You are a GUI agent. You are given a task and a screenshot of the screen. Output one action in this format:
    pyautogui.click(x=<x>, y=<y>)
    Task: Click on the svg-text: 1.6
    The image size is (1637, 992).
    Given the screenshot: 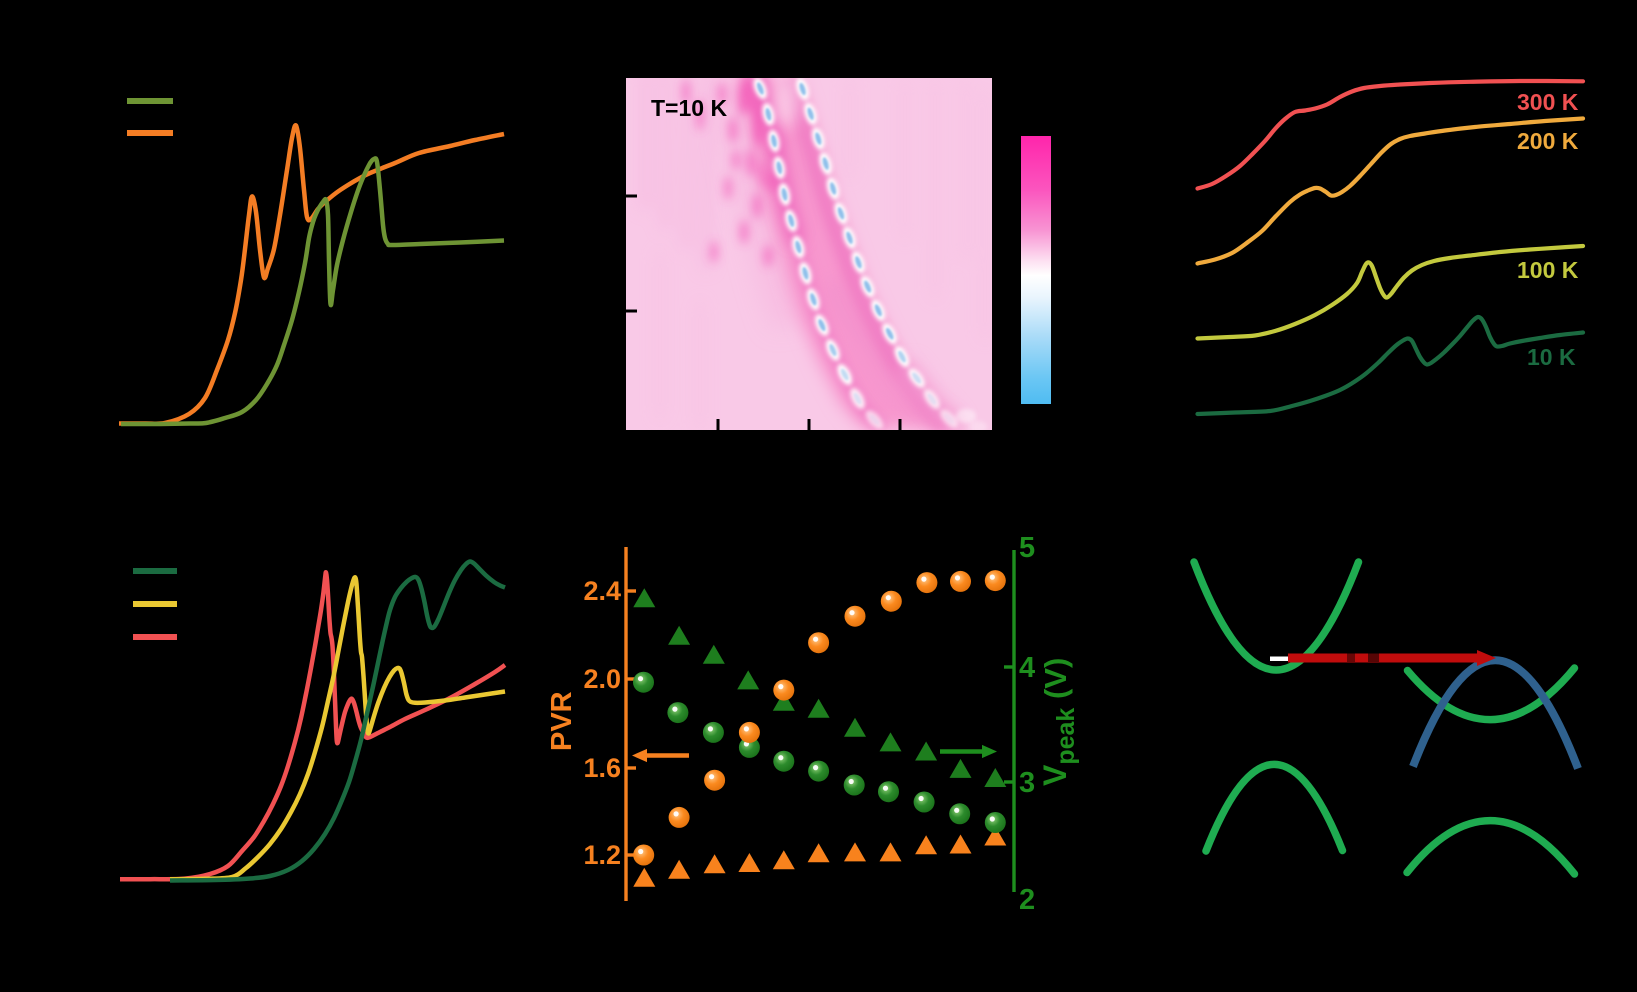 What is the action you would take?
    pyautogui.click(x=602, y=768)
    